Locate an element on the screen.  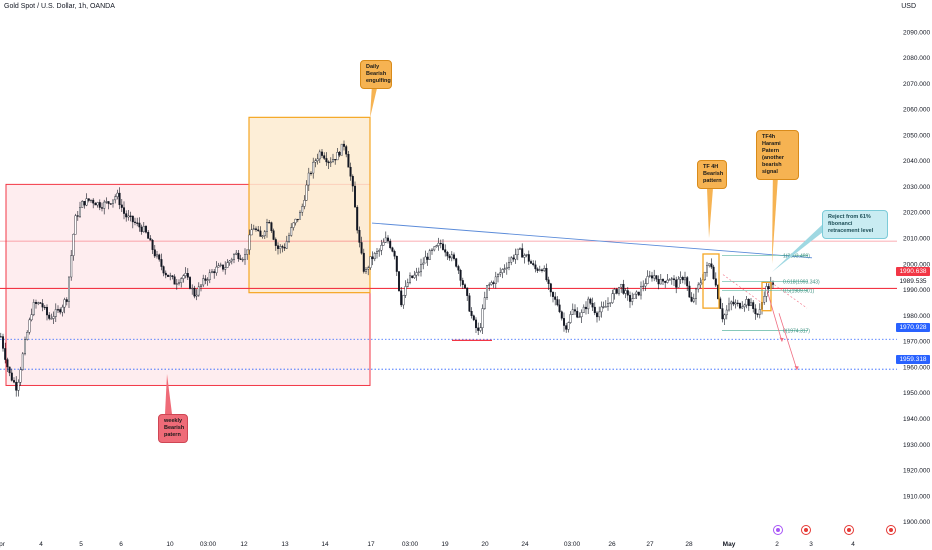
x-tick-label: 19 is located at coordinates (445, 544).